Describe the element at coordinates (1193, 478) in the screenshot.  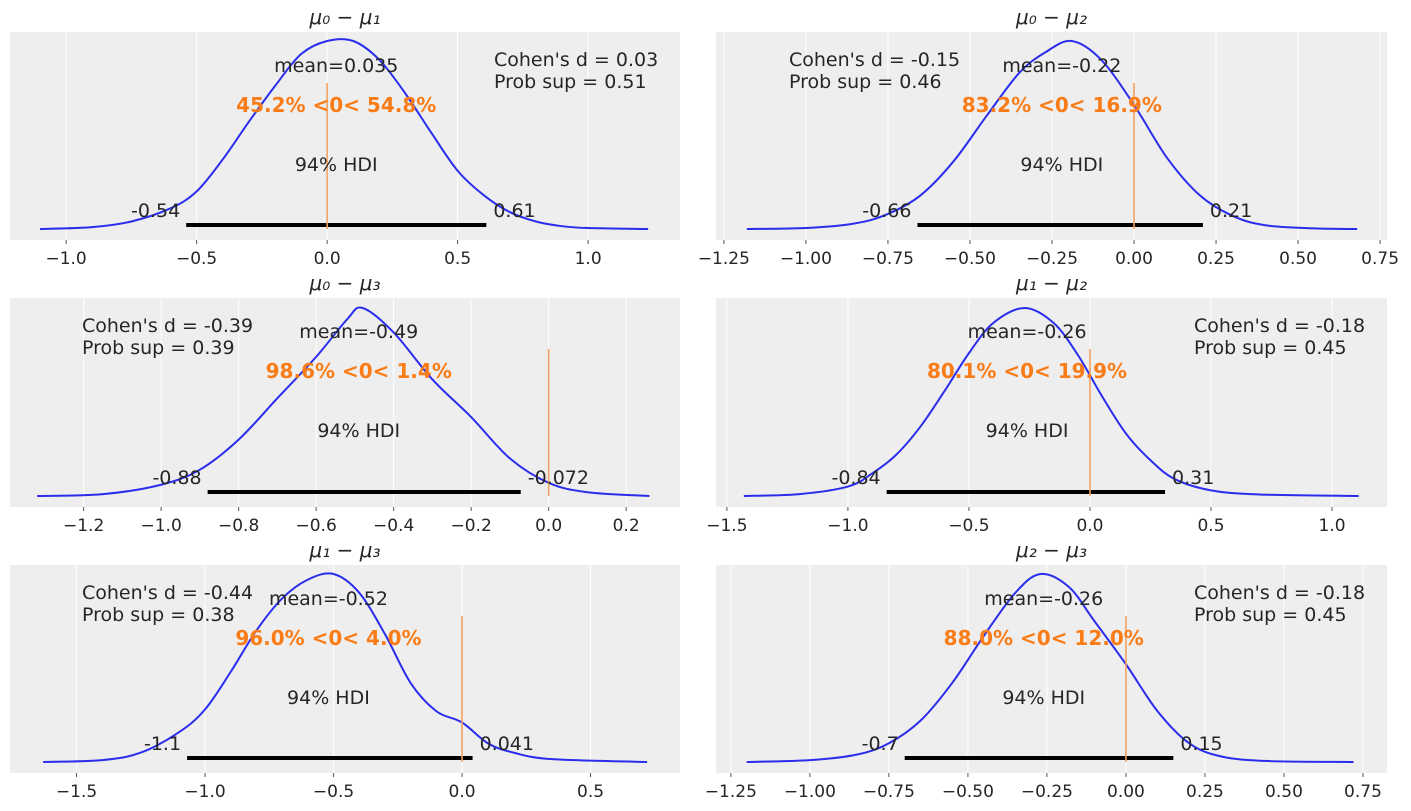
I see `hdi-high-label: 0.31` at that location.